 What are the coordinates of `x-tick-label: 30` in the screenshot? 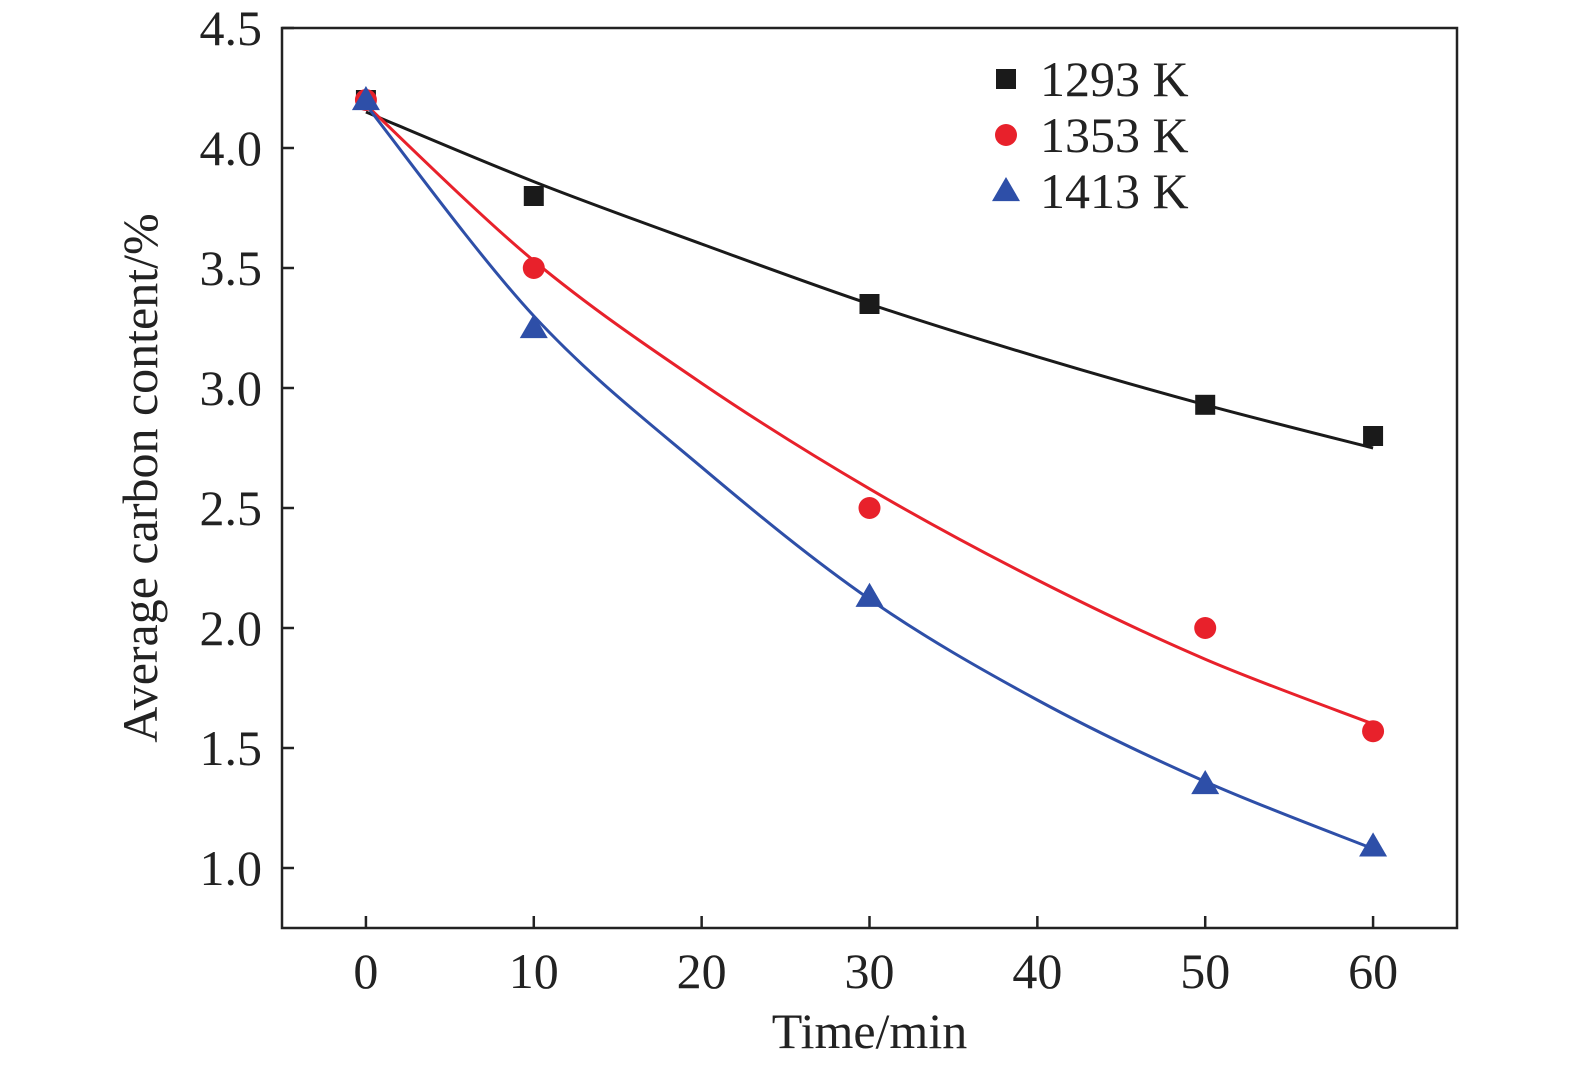 It's located at (870, 971).